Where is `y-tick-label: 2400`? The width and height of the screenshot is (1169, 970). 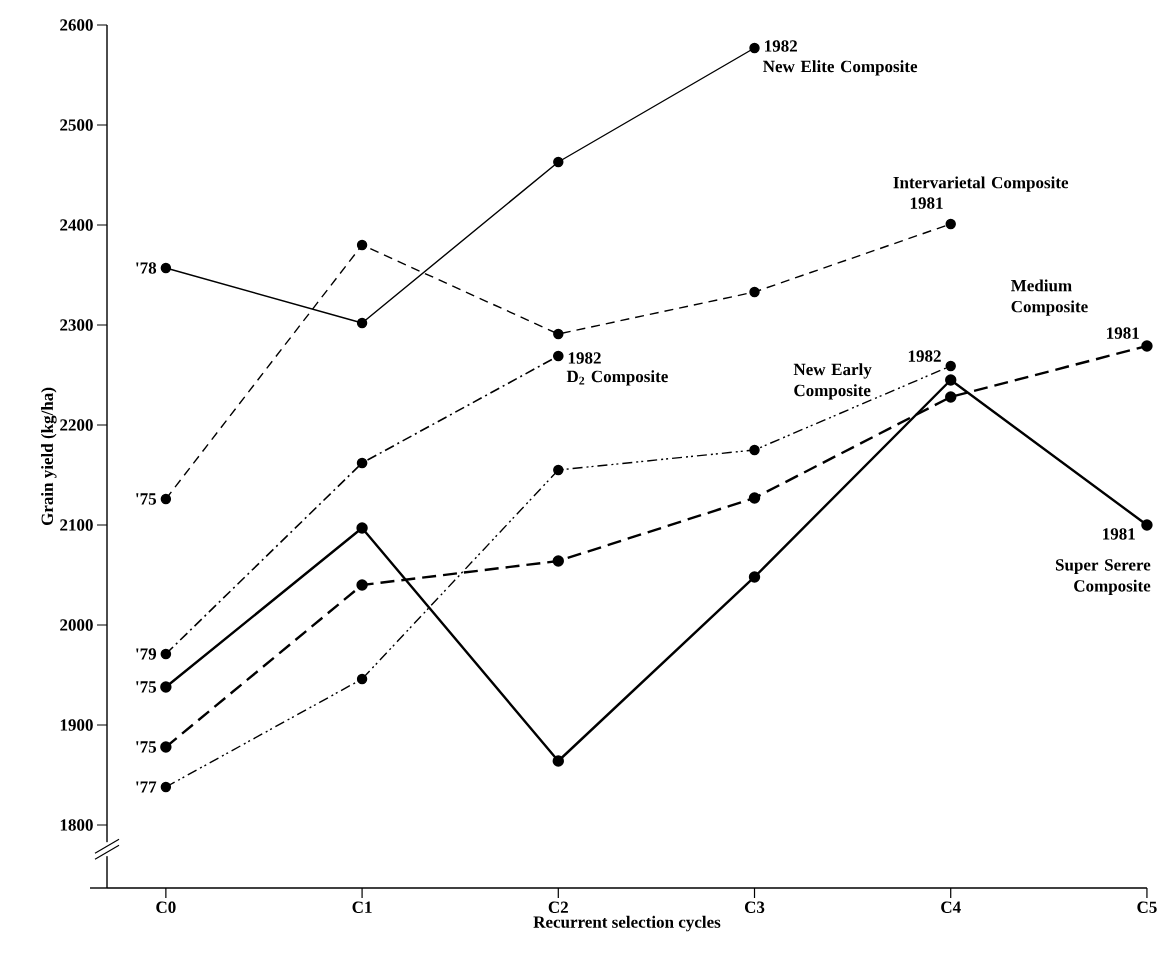 y-tick-label: 2400 is located at coordinates (76, 225).